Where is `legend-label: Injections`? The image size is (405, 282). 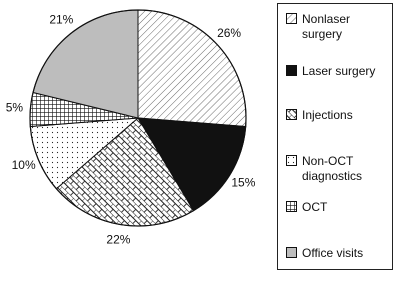 legend-label: Injections is located at coordinates (327, 115).